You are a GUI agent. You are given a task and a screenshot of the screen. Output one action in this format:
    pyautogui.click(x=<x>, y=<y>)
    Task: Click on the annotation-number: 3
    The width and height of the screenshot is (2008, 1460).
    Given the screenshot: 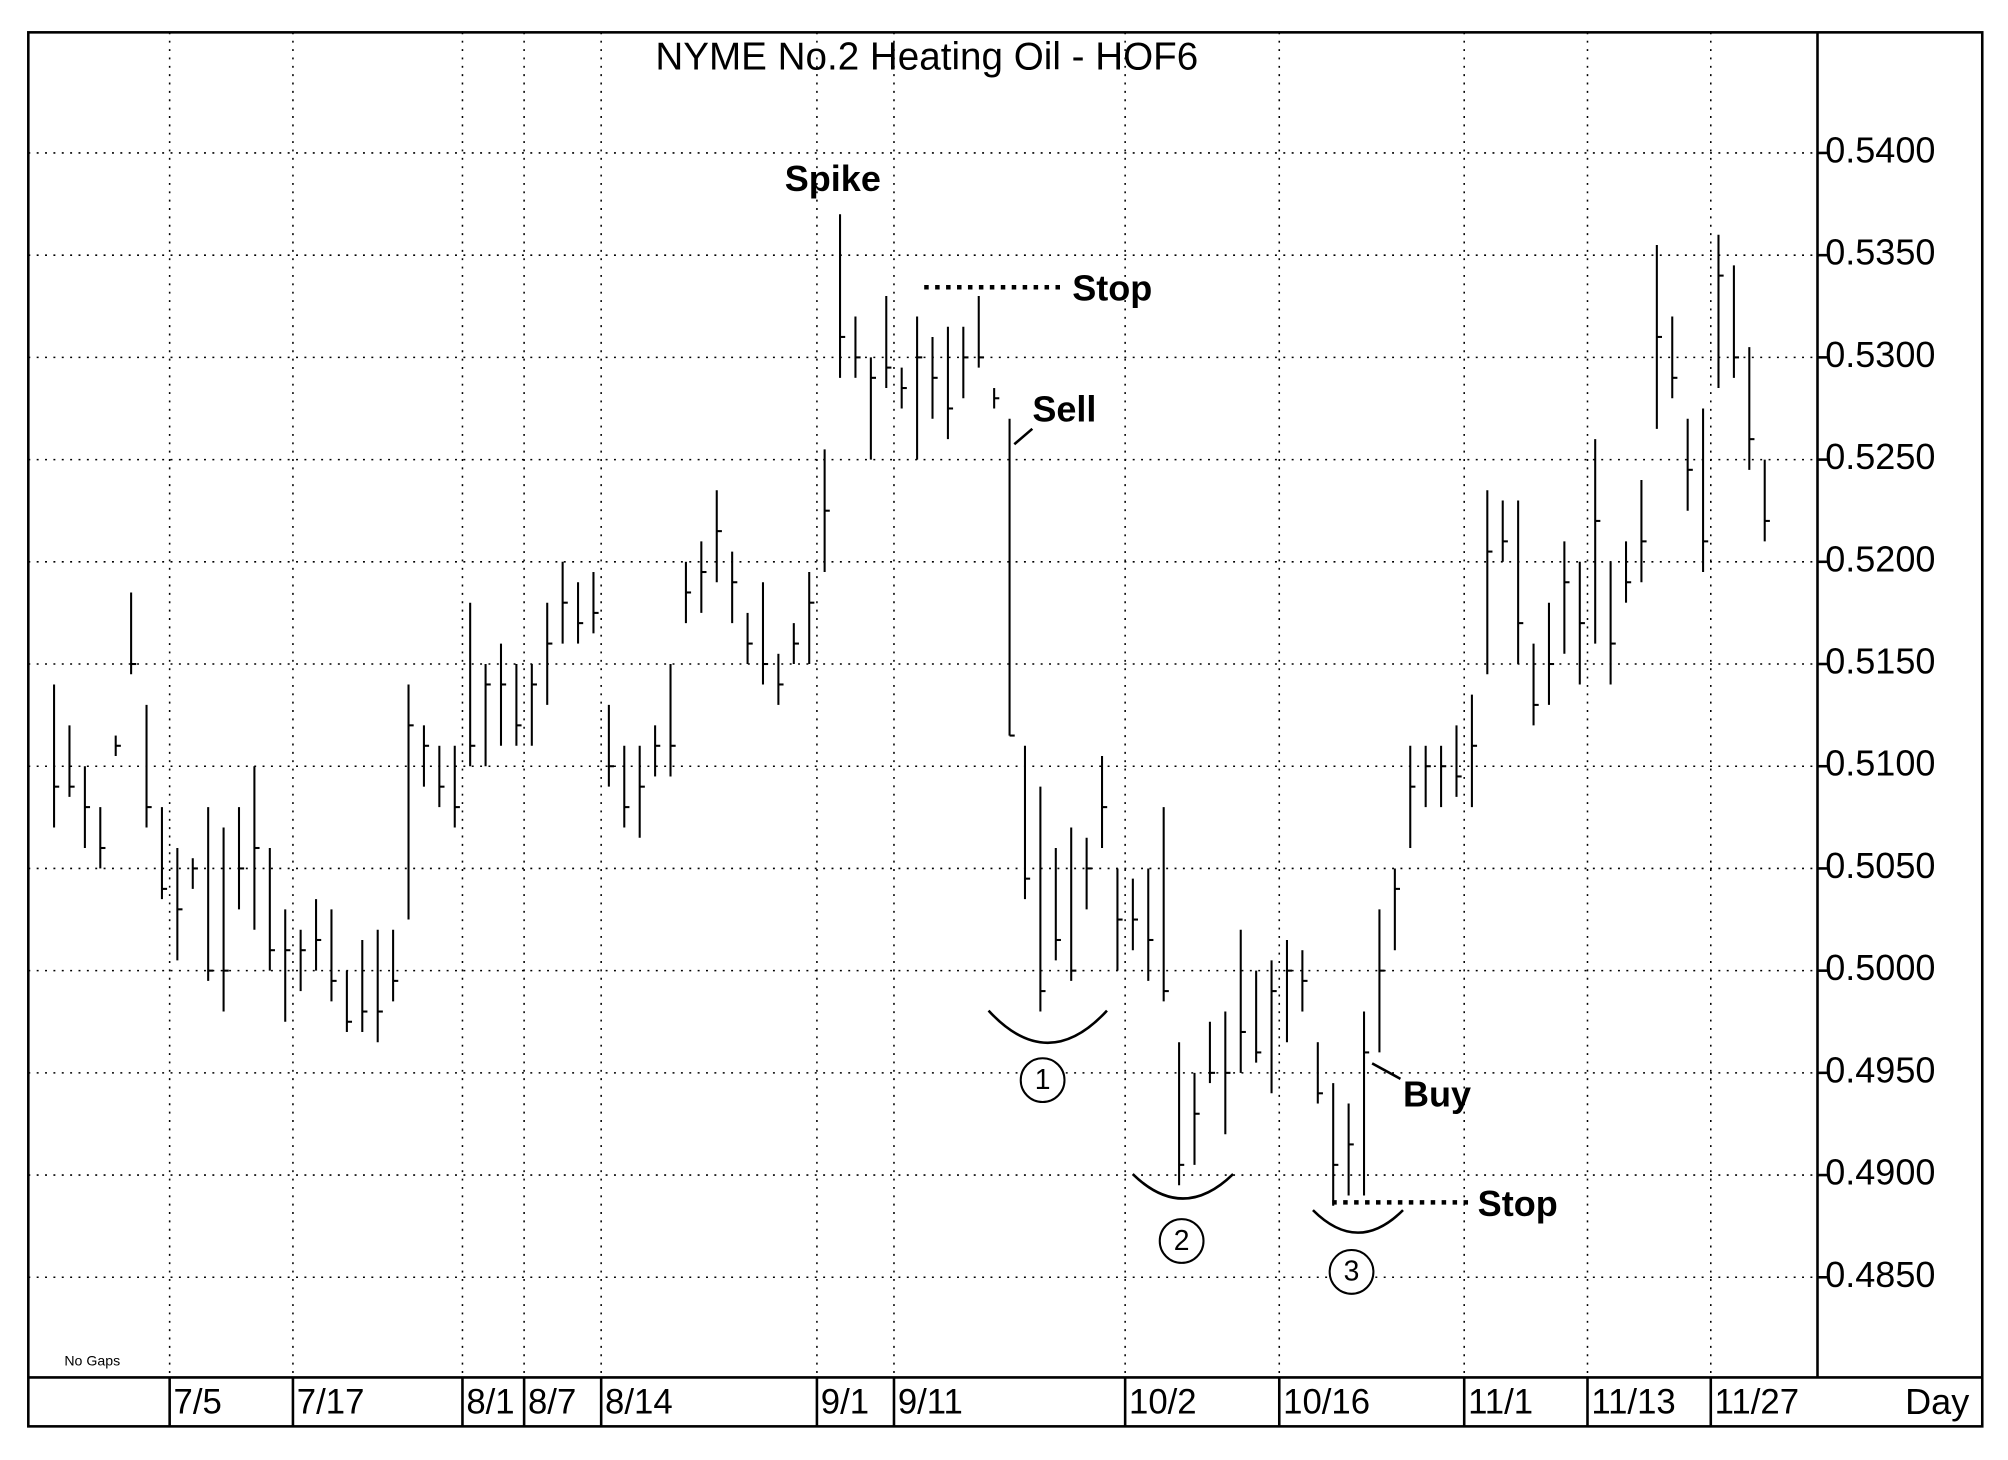 What is the action you would take?
    pyautogui.click(x=1352, y=1271)
    